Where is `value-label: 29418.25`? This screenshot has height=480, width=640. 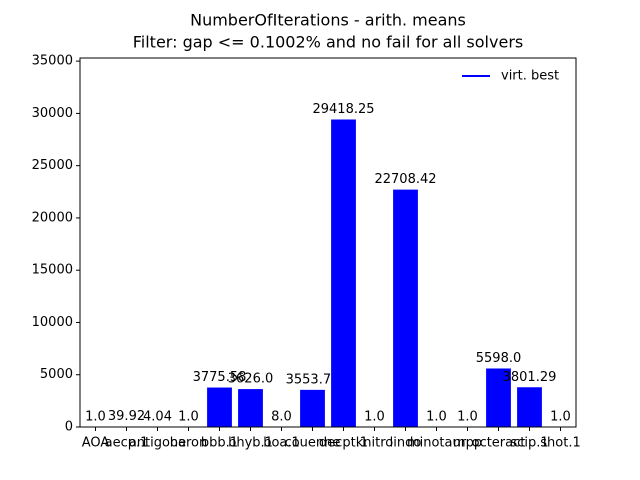 value-label: 29418.25 is located at coordinates (343, 109).